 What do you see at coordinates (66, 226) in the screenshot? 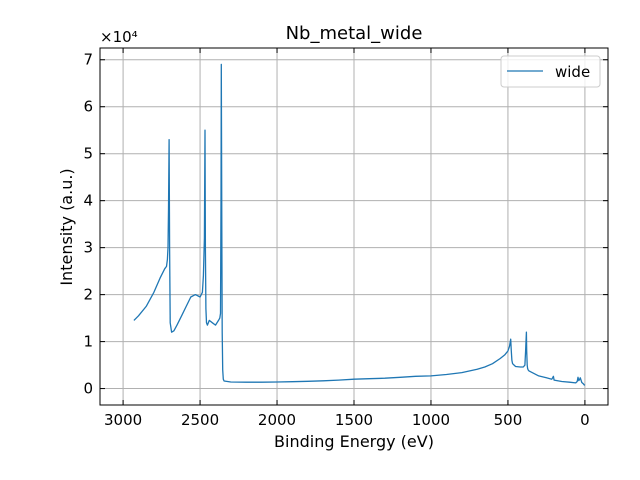
I see `y-axis-label: Intensity (a.u.)` at bounding box center [66, 226].